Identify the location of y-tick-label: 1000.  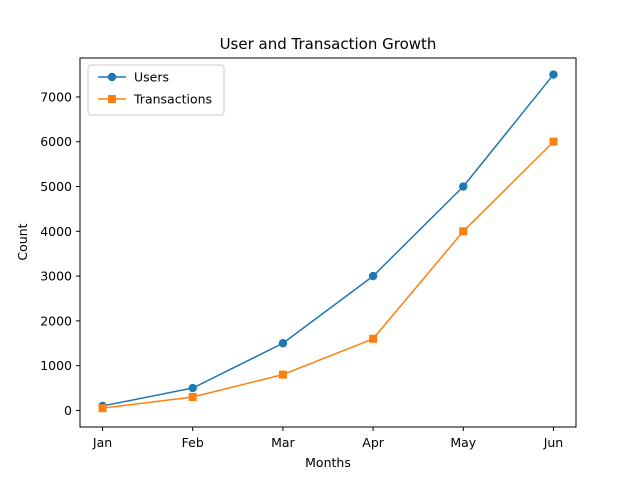
(56, 365).